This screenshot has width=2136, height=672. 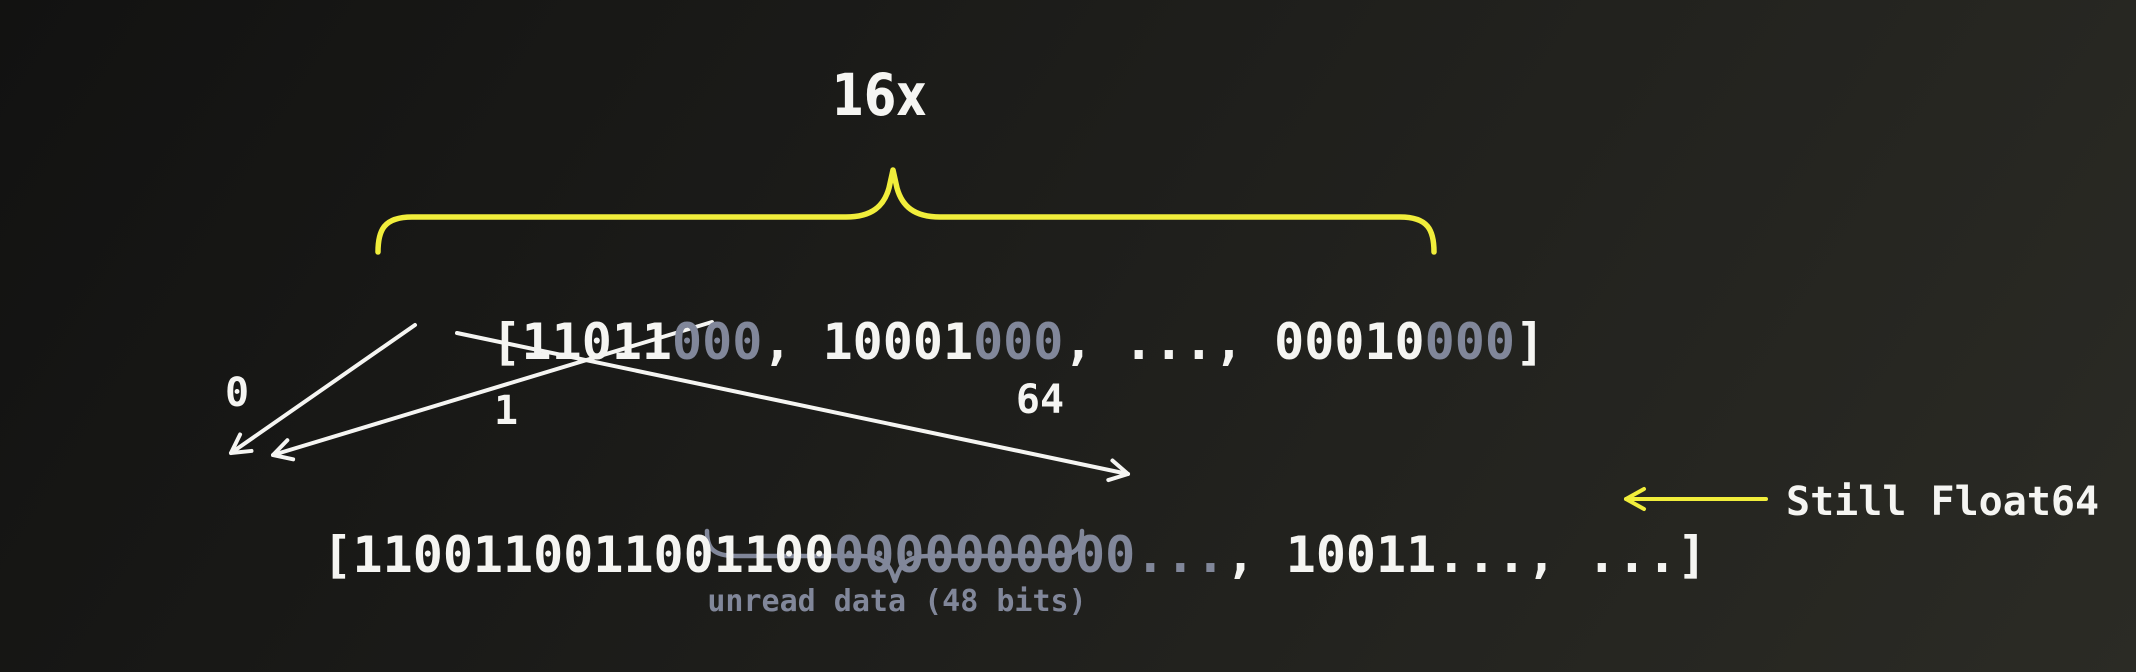 What do you see at coordinates (1040, 400) in the screenshot?
I see `bit-index-64-label: 64` at bounding box center [1040, 400].